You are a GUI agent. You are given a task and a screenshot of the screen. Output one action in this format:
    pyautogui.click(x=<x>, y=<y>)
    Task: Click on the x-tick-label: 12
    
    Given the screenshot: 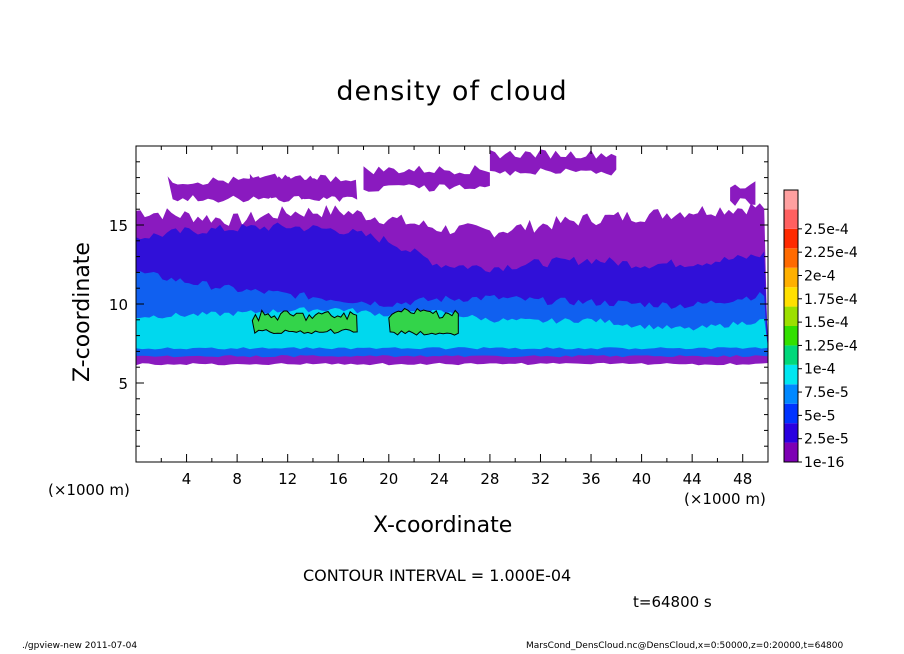 What is the action you would take?
    pyautogui.click(x=287, y=479)
    